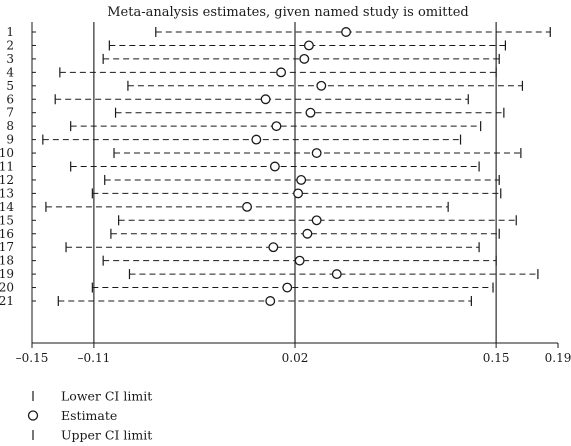 The height and width of the screenshot is (446, 571). Describe the element at coordinates (7, 153) in the screenshot. I see `study-label: 10` at that location.